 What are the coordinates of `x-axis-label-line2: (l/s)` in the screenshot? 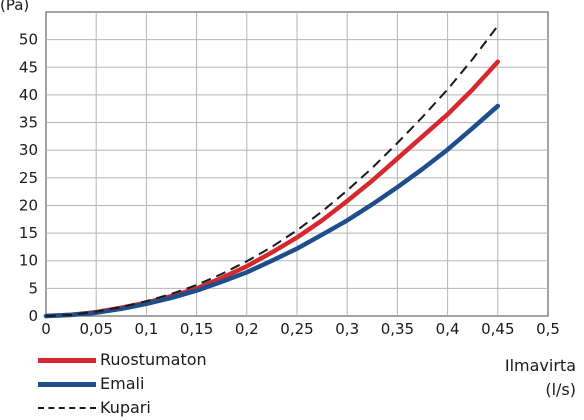 It's located at (560, 389).